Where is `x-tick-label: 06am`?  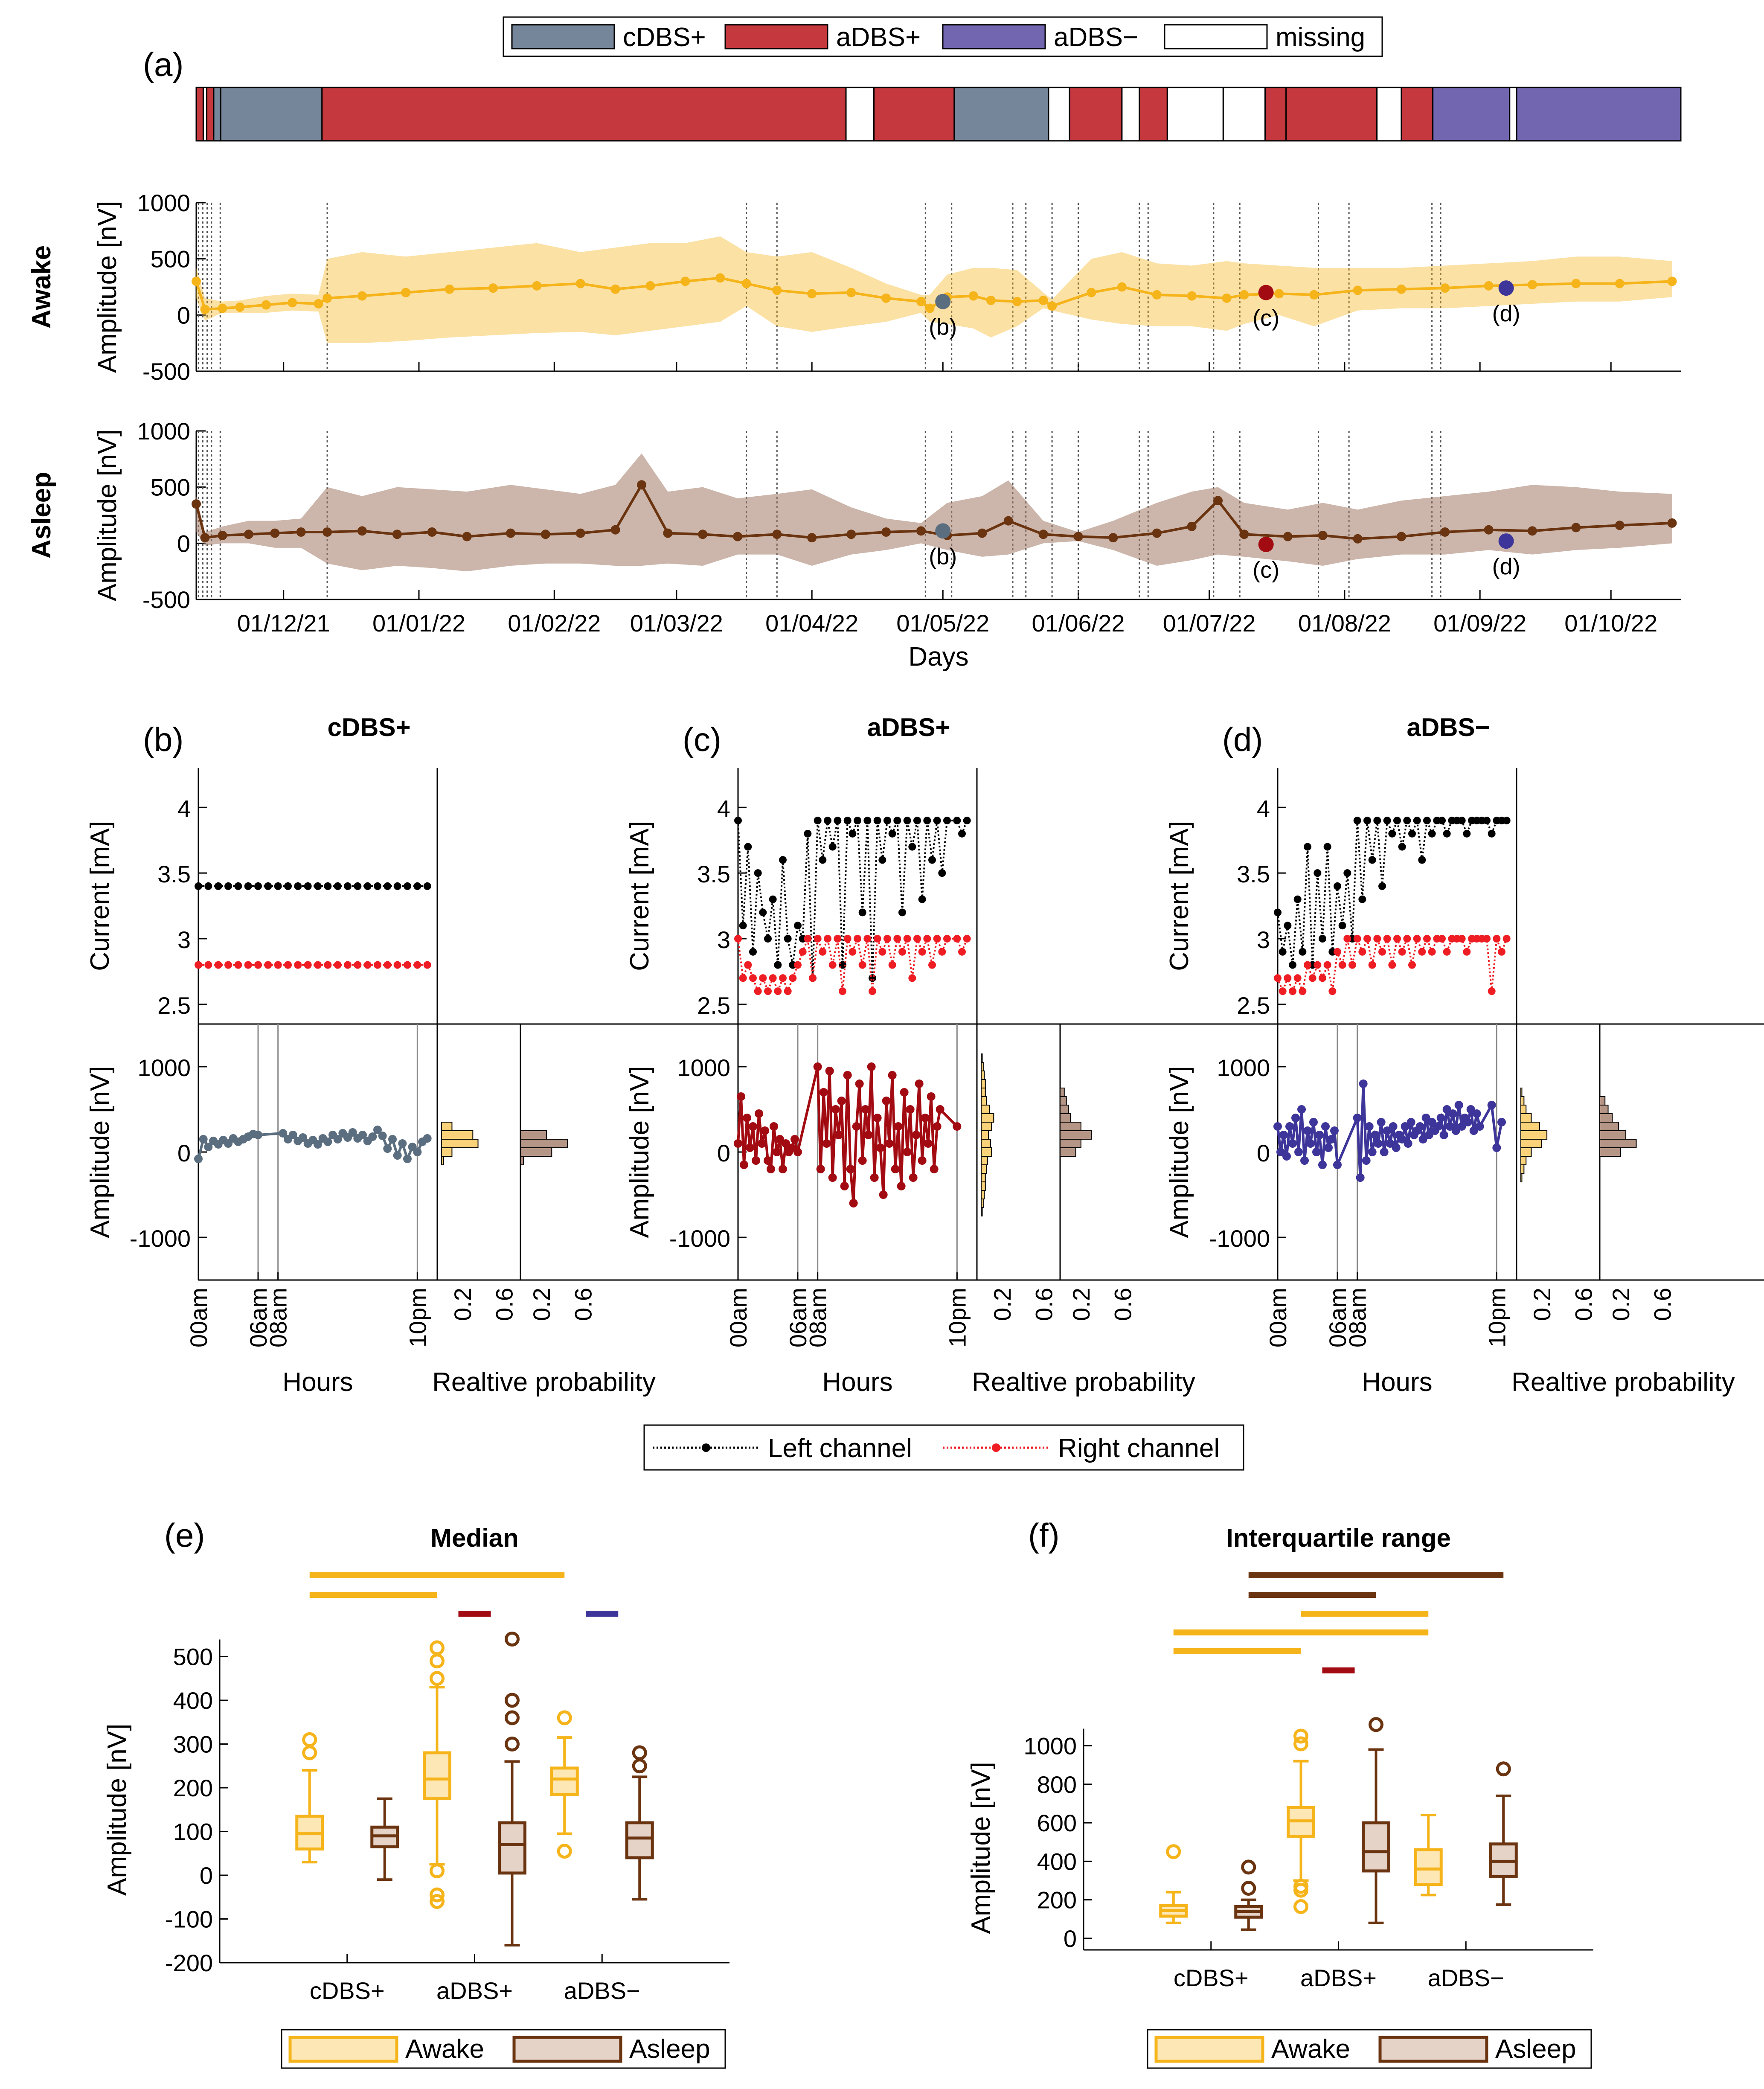
x-tick-label: 06am is located at coordinates (258, 1317).